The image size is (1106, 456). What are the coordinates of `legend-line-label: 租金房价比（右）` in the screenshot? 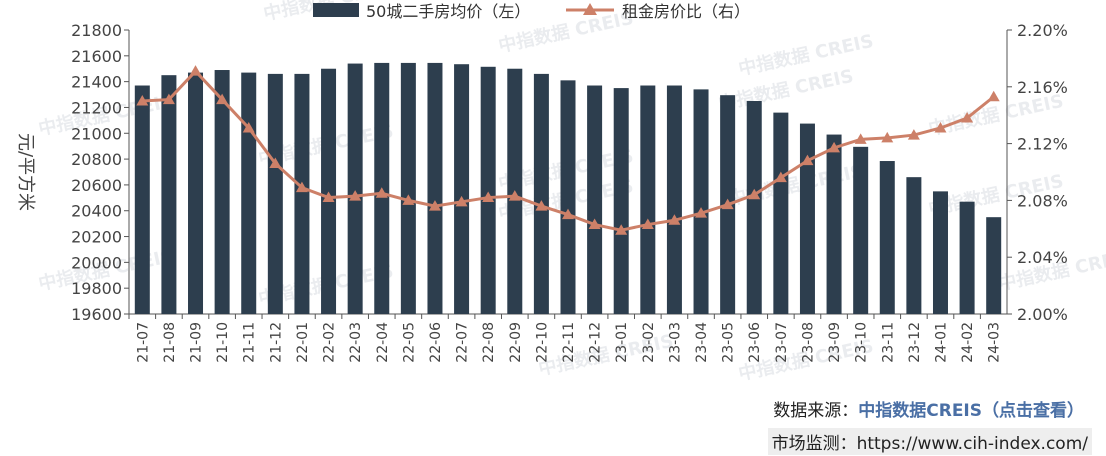 It's located at (686, 11).